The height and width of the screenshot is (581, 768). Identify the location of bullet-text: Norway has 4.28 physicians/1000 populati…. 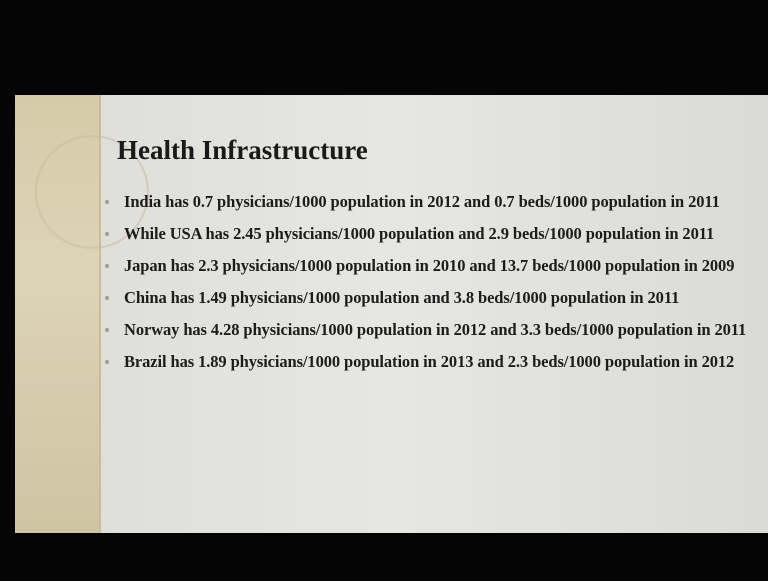
(435, 329).